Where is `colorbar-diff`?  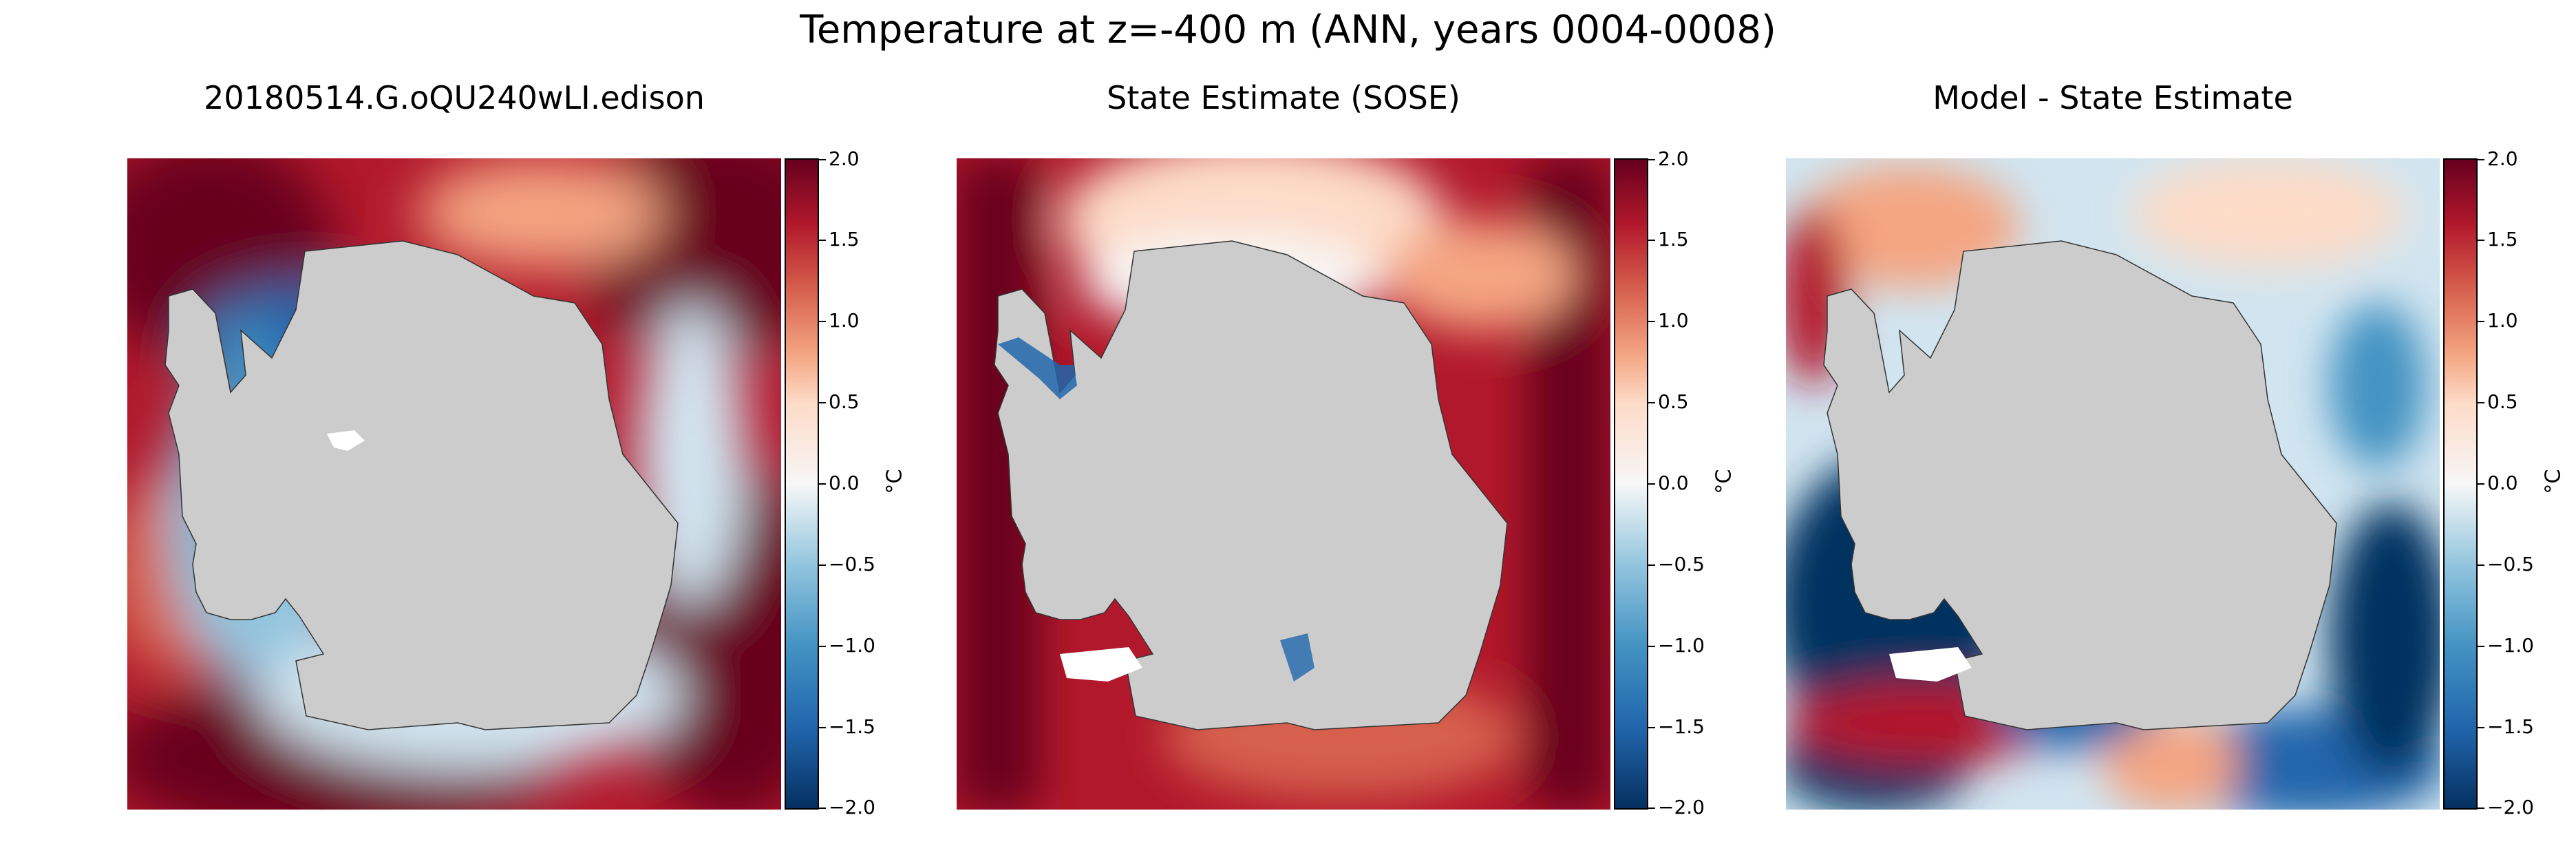 colorbar-diff is located at coordinates (2460, 484).